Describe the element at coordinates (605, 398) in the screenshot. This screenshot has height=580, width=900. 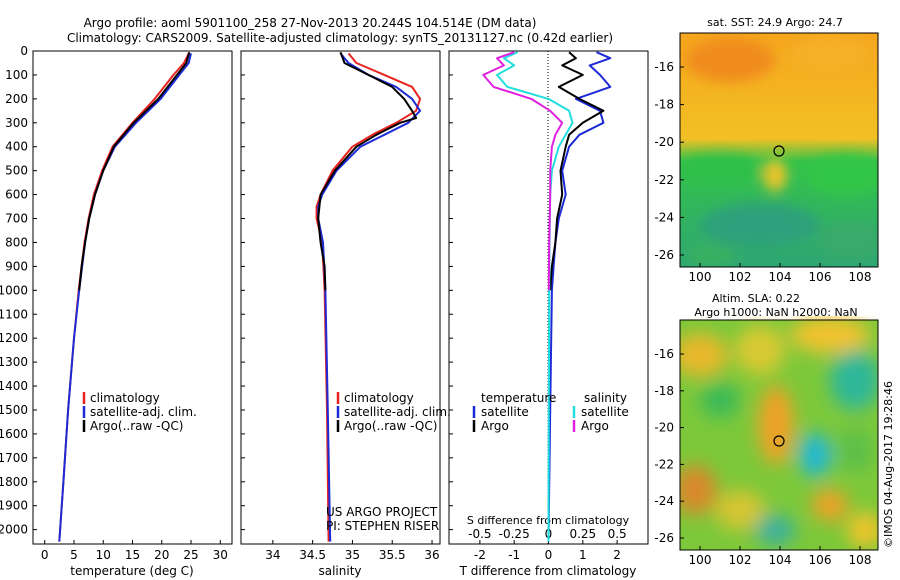
I see `legend-heading-salinity: salinity` at that location.